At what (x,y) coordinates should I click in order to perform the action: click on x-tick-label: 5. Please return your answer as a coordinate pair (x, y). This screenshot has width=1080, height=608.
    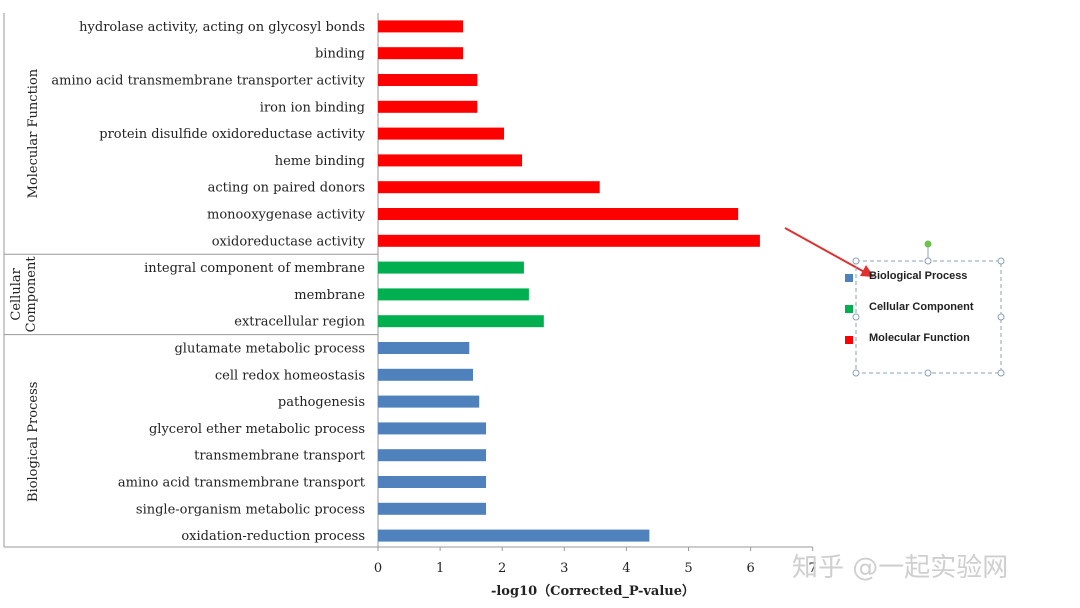
    Looking at the image, I should click on (688, 568).